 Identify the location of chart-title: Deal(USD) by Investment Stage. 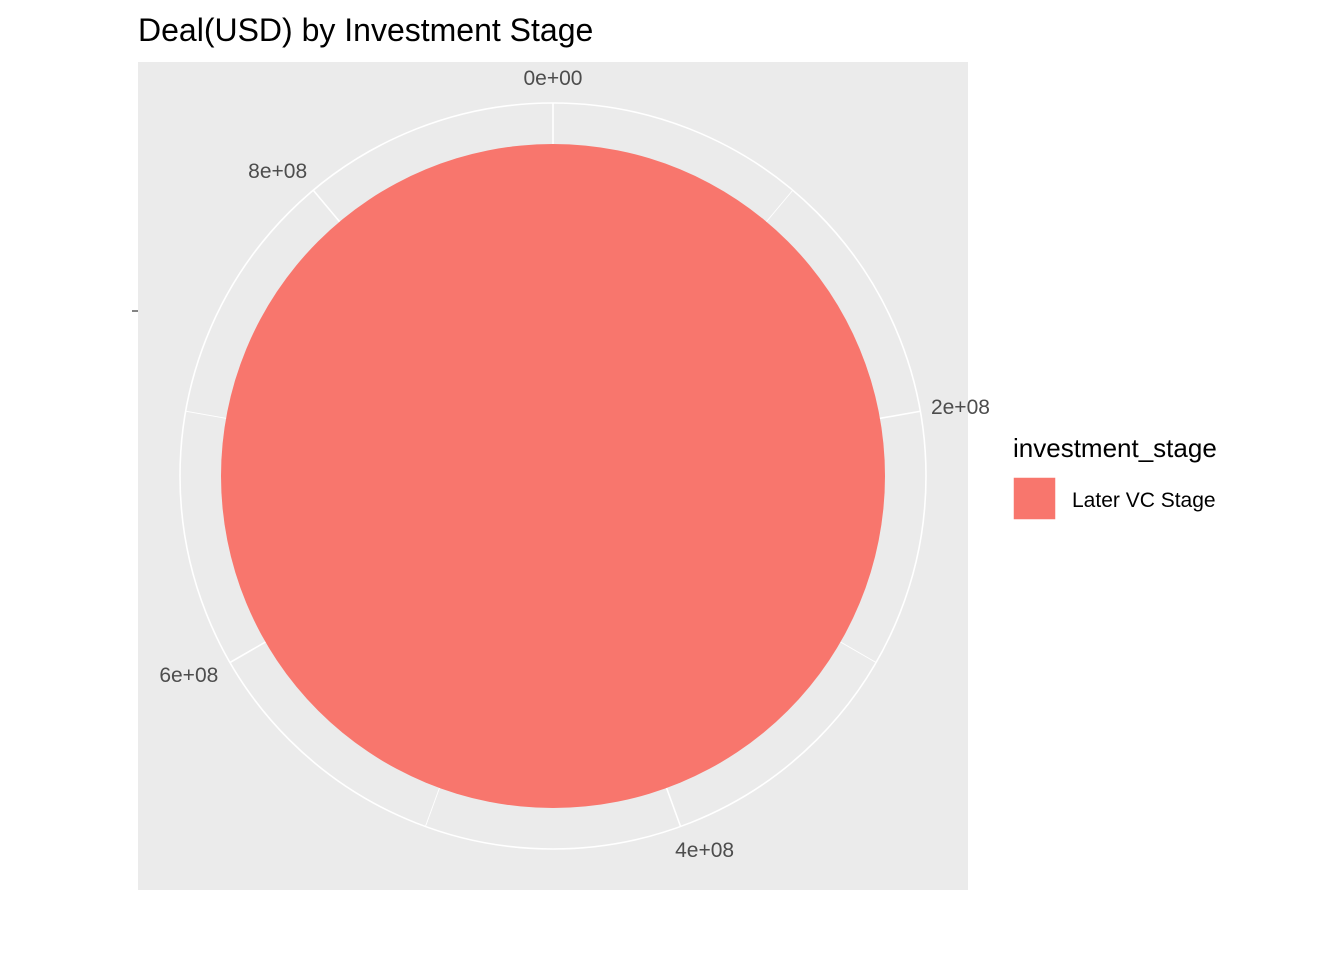
(365, 30).